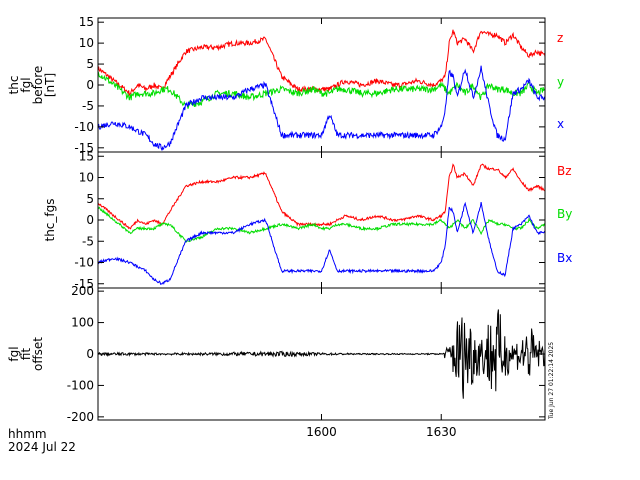  What do you see at coordinates (50, 219) in the screenshot?
I see `y-axis-label-line: thc_fgs` at bounding box center [50, 219].